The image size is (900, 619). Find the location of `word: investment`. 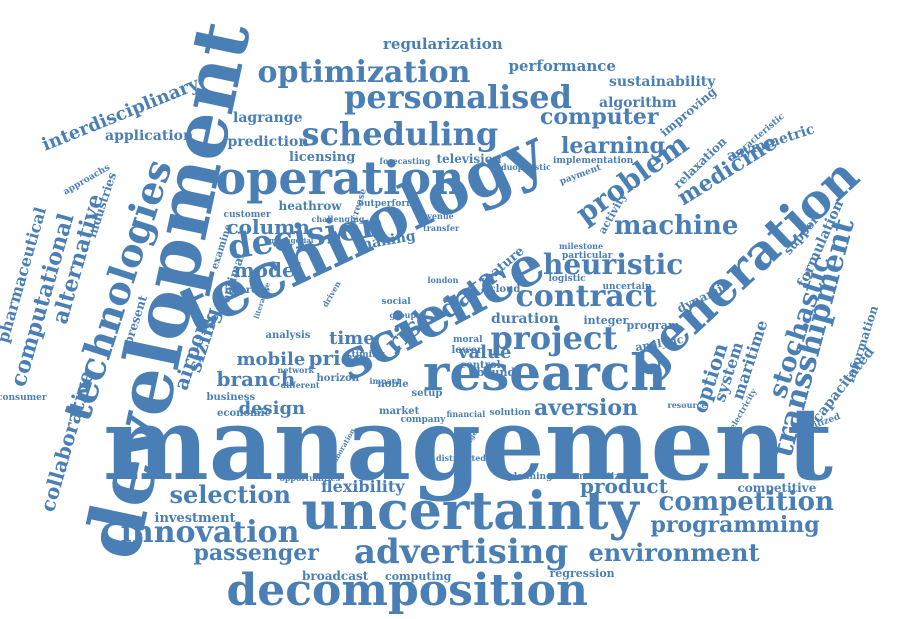

word: investment is located at coordinates (195, 518).